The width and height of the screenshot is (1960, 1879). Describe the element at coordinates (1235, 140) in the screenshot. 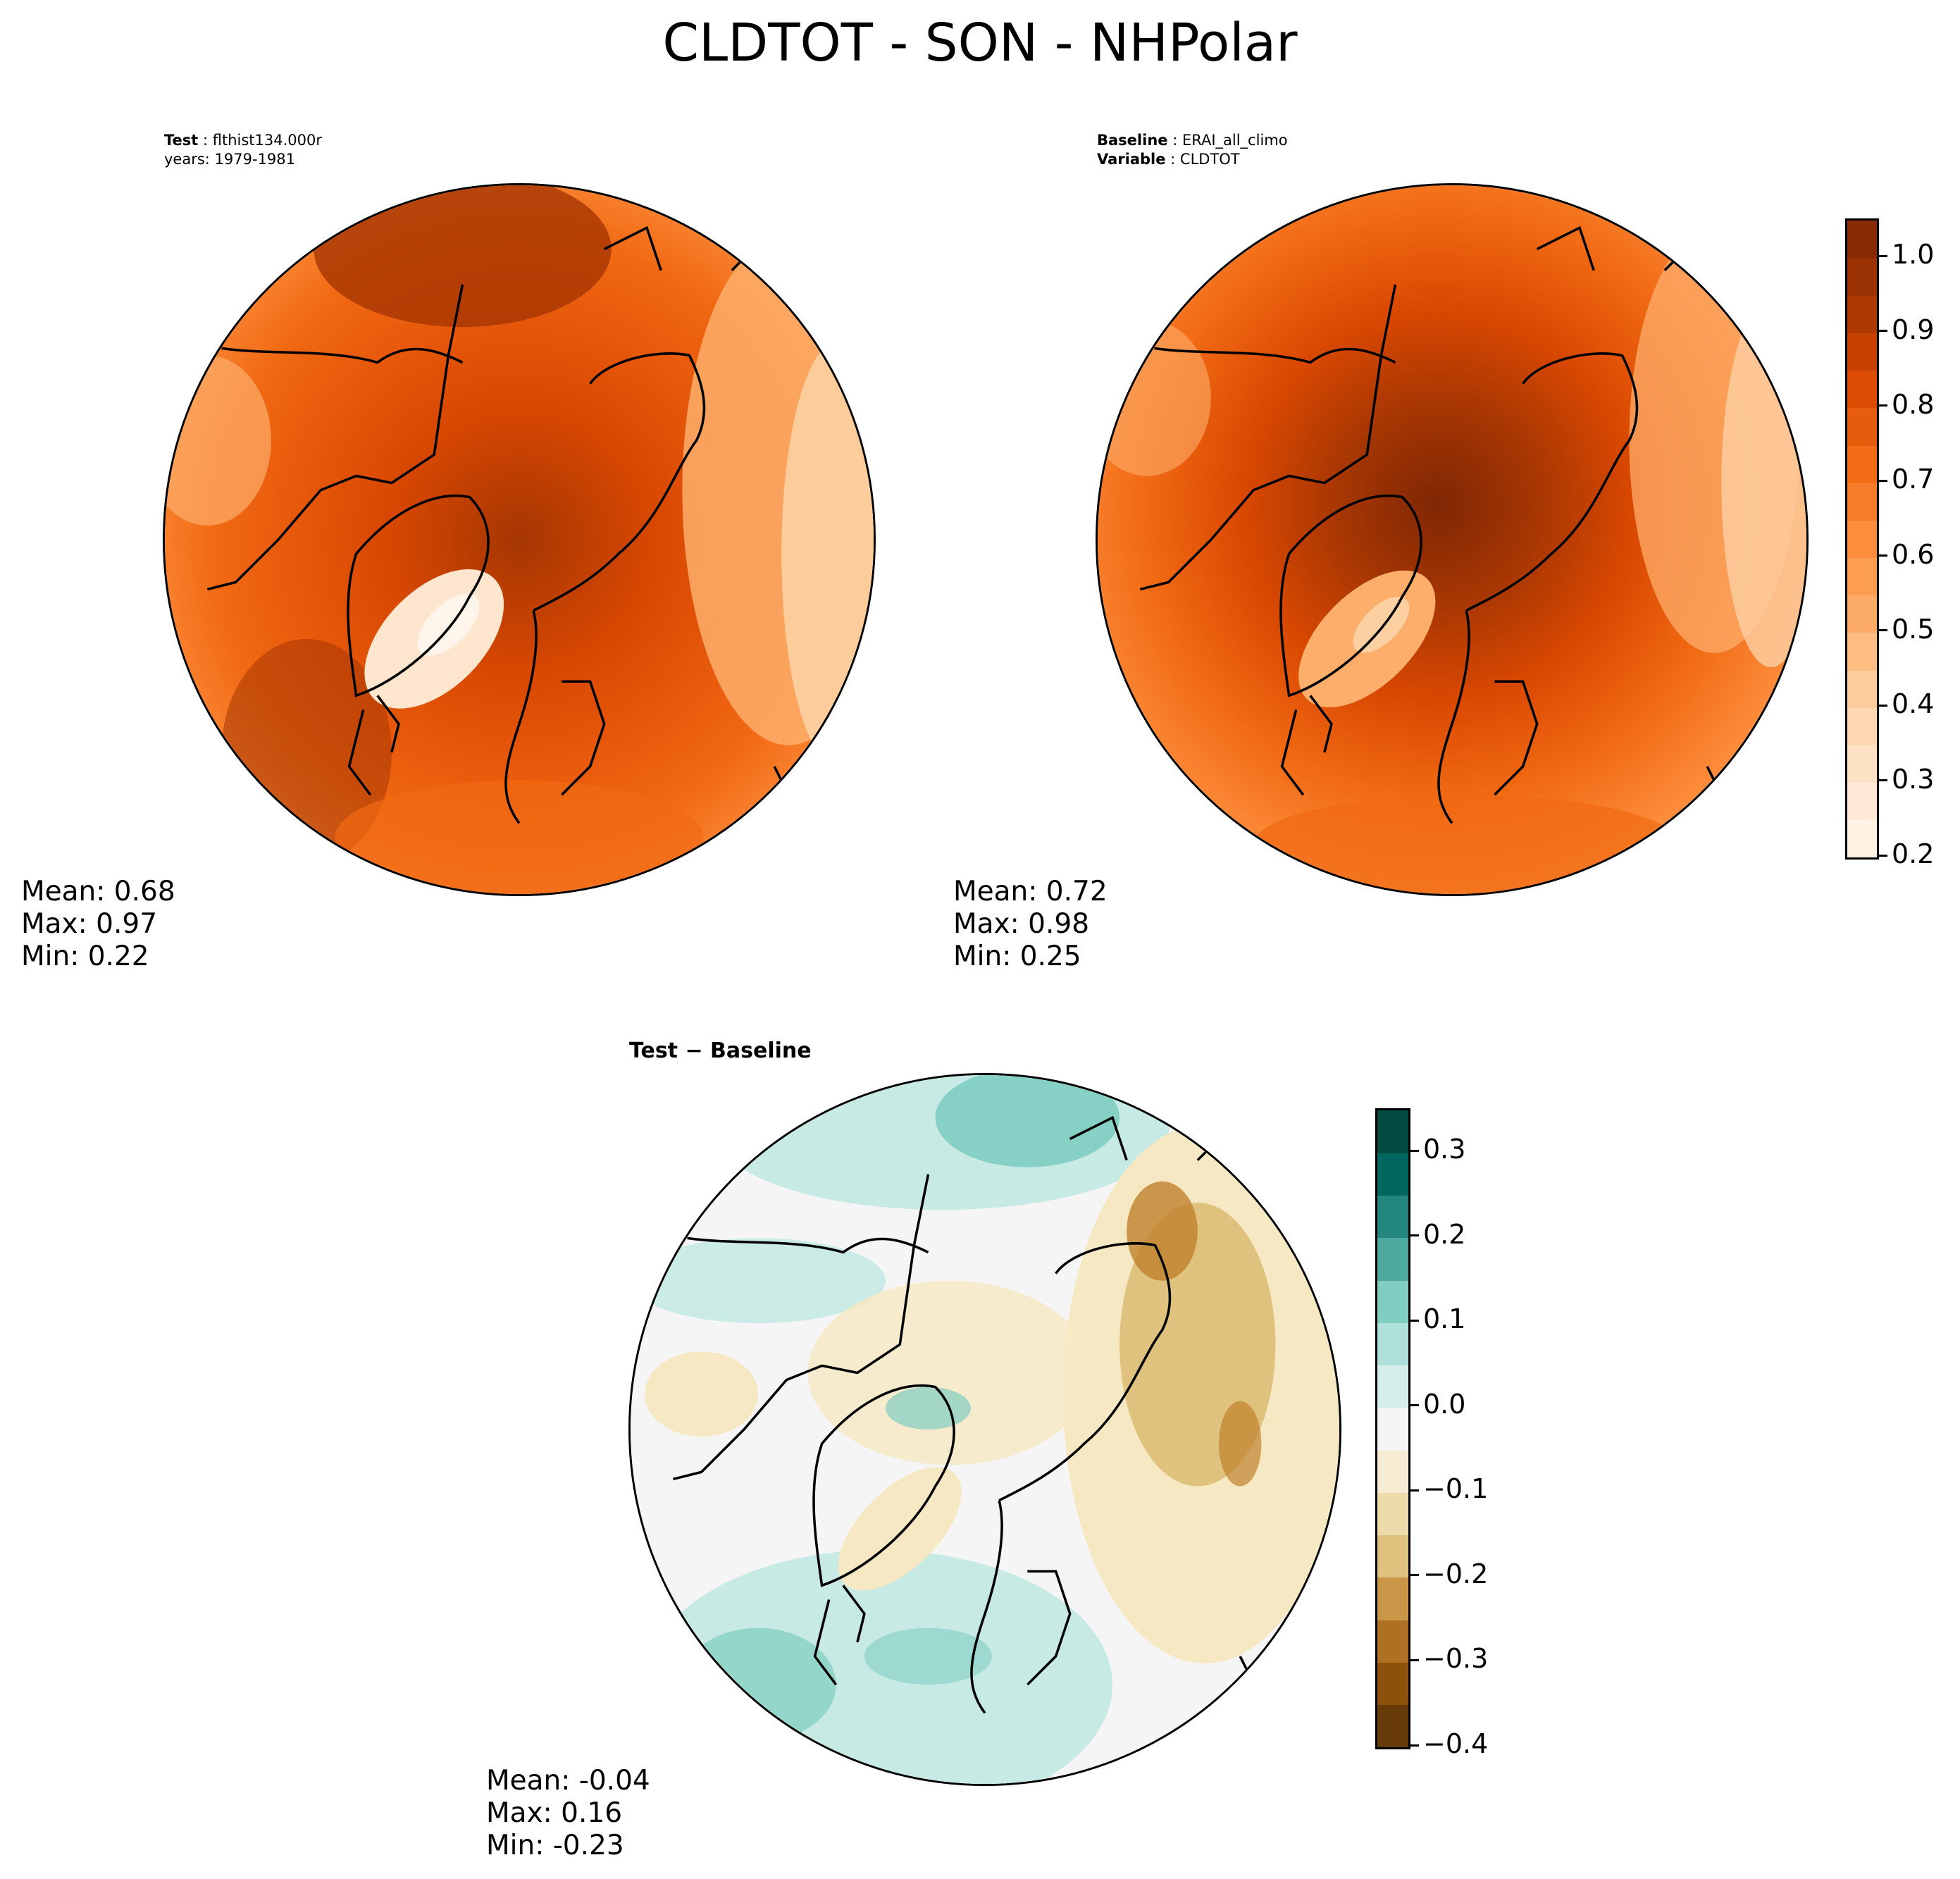

I see `baseline-case-name: ERAI_all_climo` at that location.